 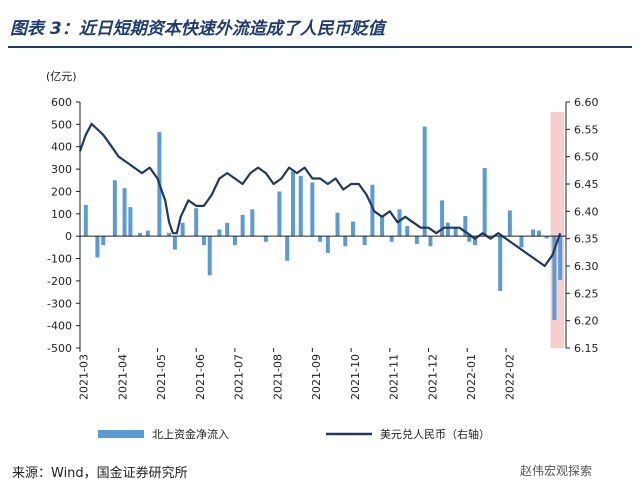 What do you see at coordinates (556, 471) in the screenshot?
I see `wechat-watermark: 赵伟宏观探索` at bounding box center [556, 471].